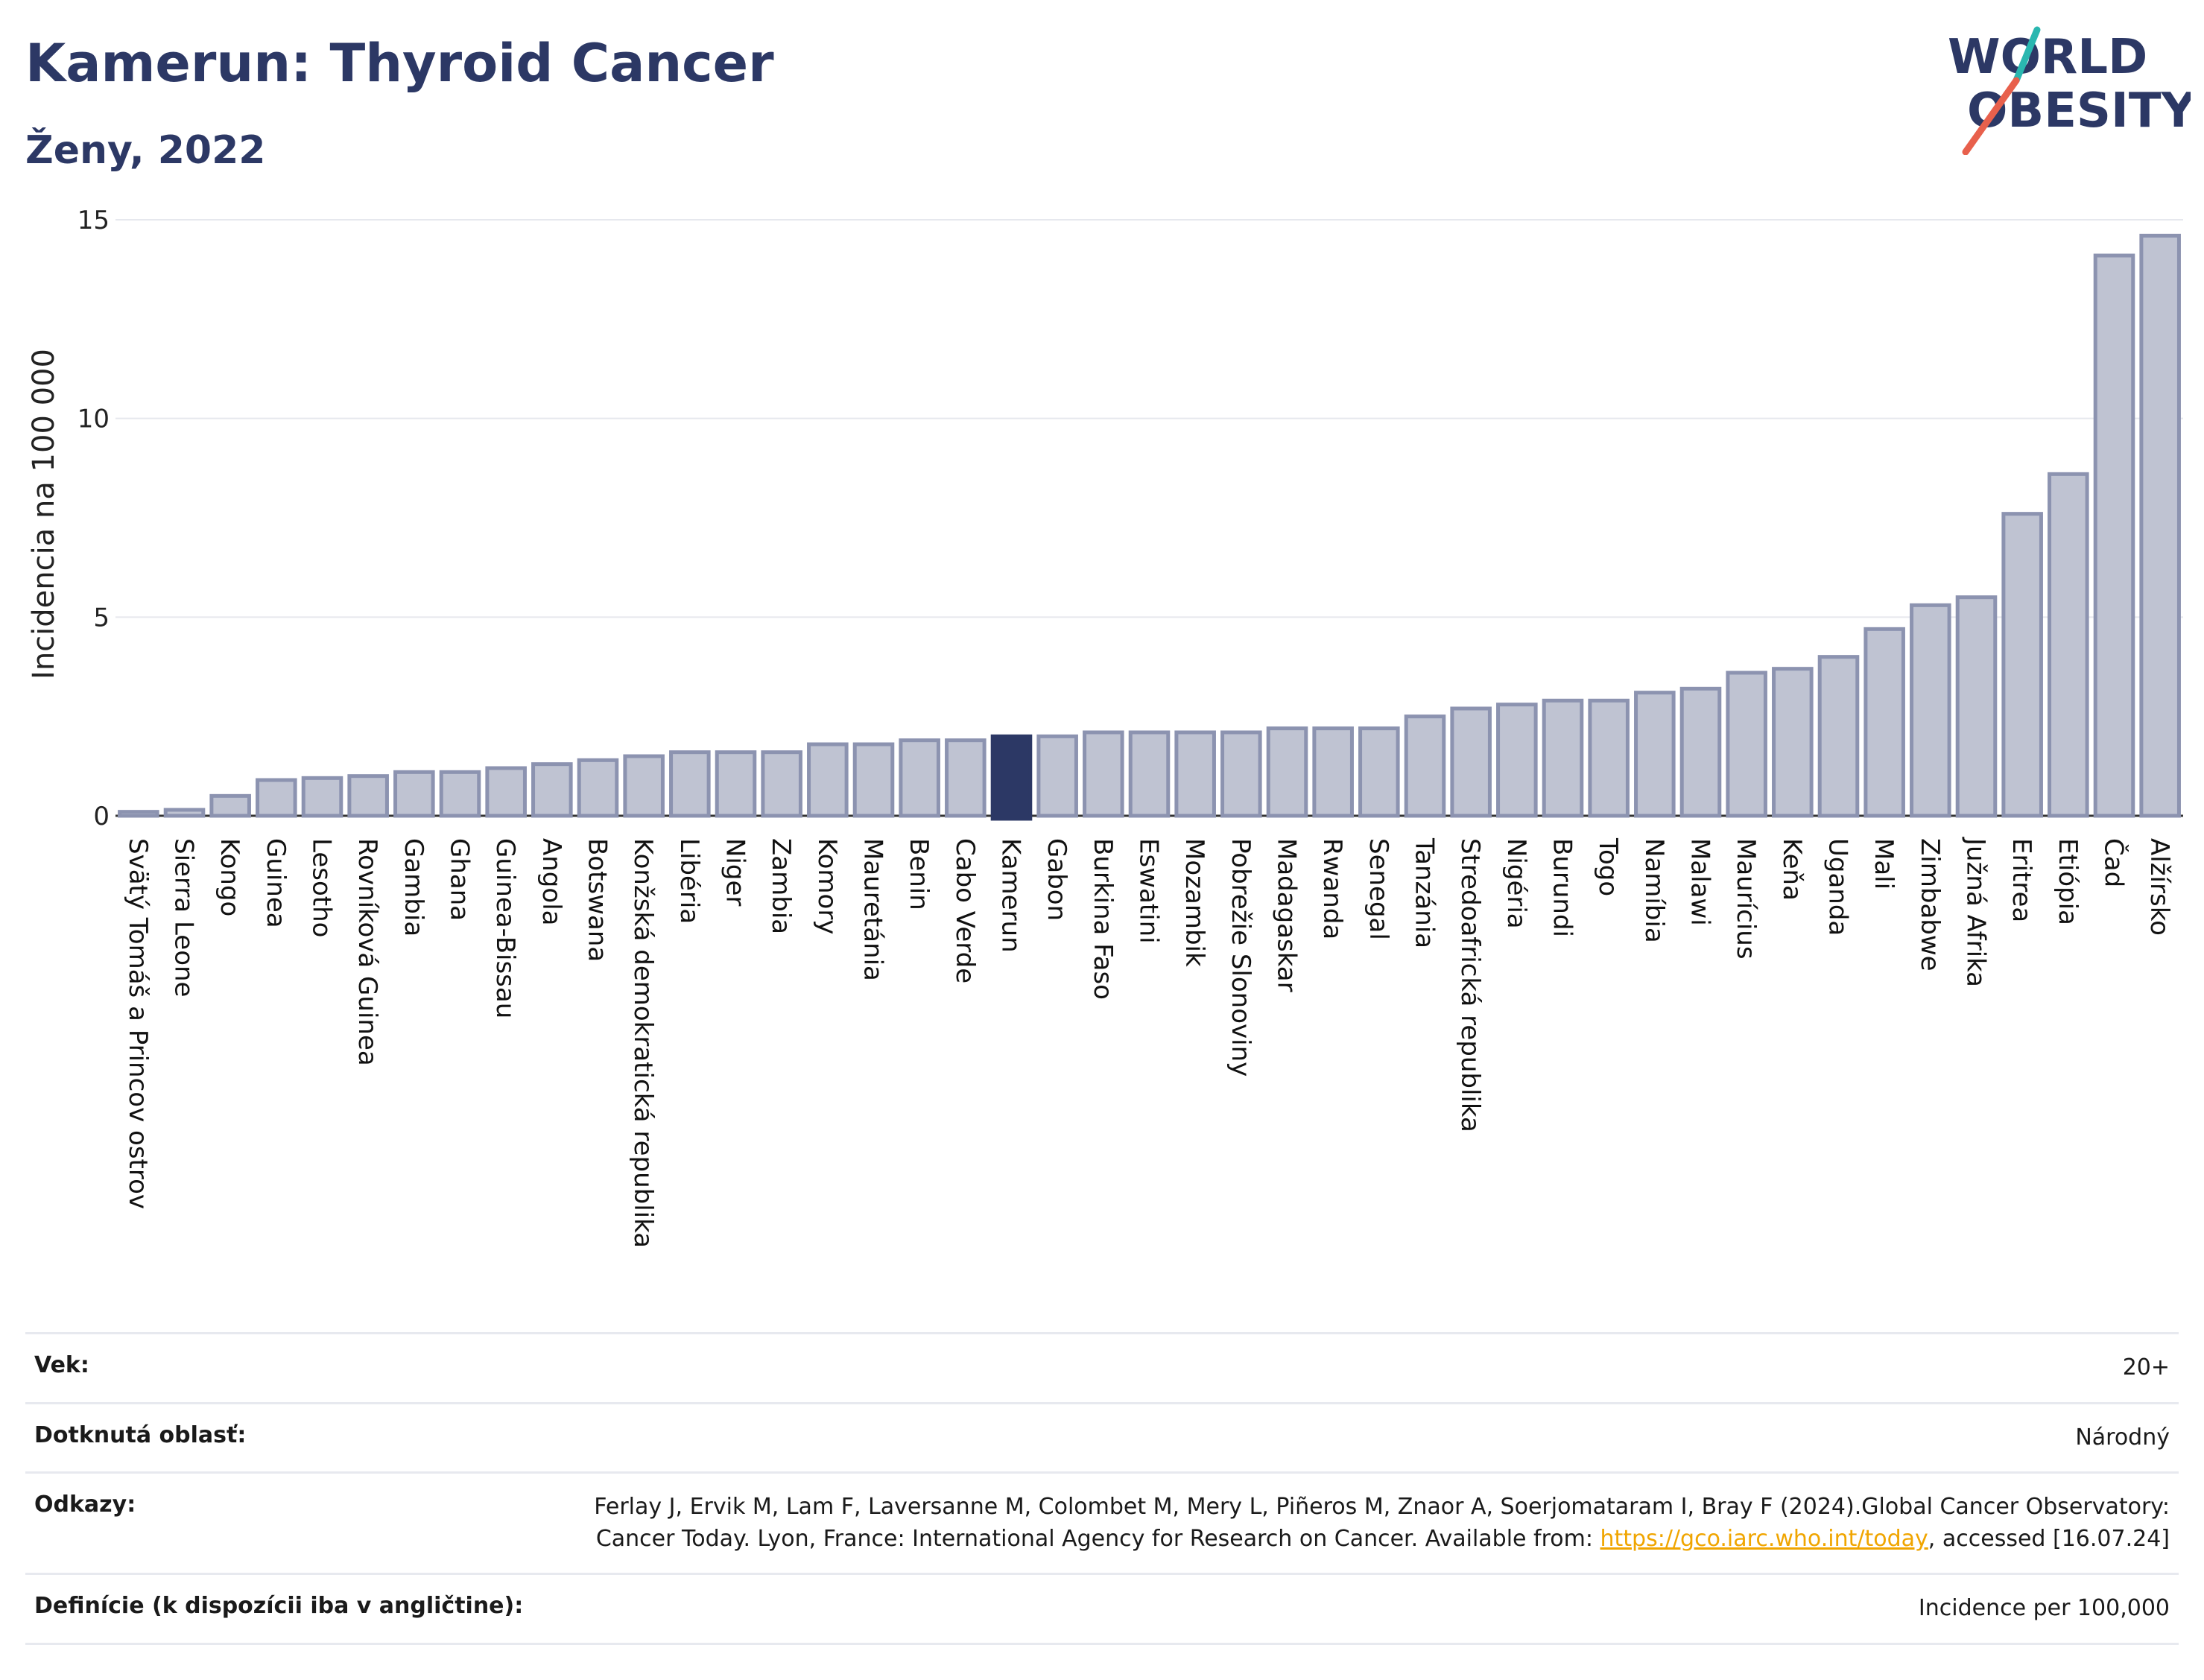  I want to click on area-value: Národný, so click(2122, 1437).